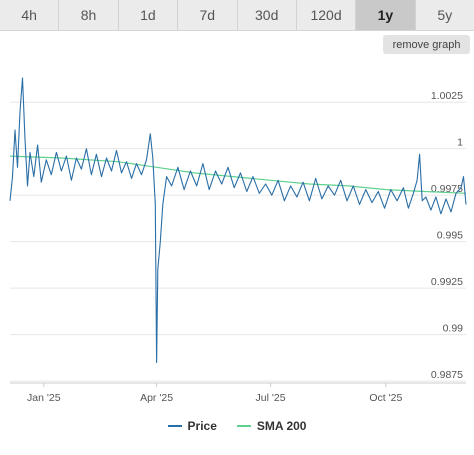 This screenshot has height=455, width=474. Describe the element at coordinates (450, 236) in the screenshot. I see `y-tick-label: 0.995` at that location.